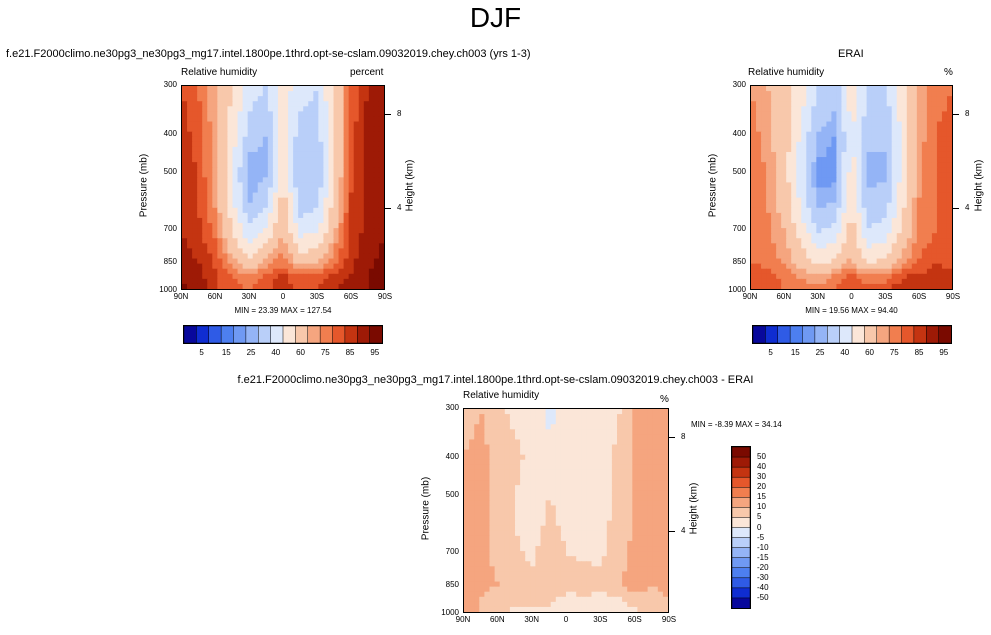  Describe the element at coordinates (846, 334) in the screenshot. I see `panel2-colorbar-box` at that location.